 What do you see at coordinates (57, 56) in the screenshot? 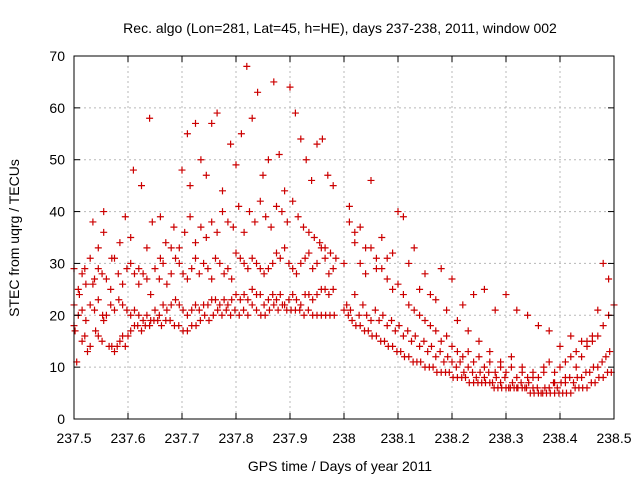
I see `y-tick-label: 70` at bounding box center [57, 56].